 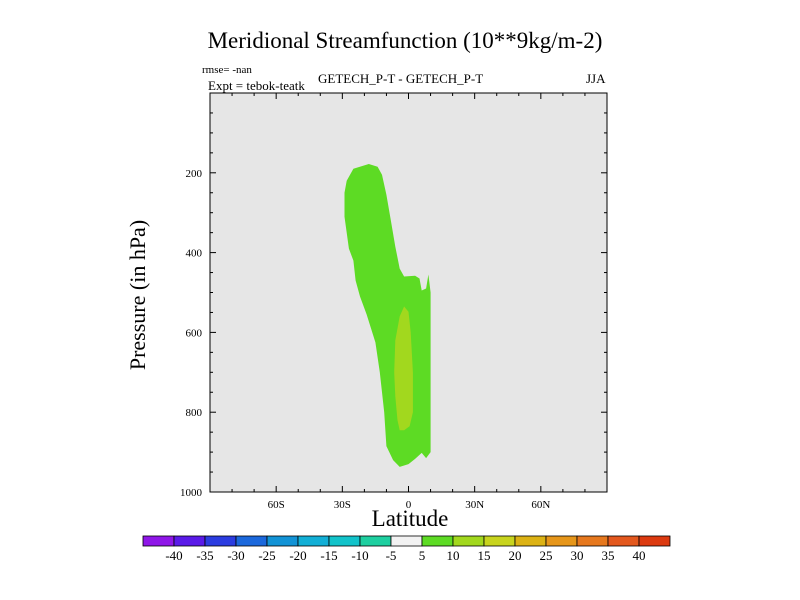 I want to click on colorbar-label: 10, so click(x=453, y=555).